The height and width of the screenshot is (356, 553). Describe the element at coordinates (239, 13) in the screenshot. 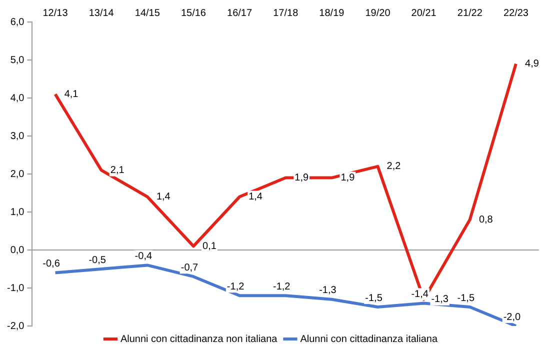

I see `x-tick-label: 16/17` at that location.